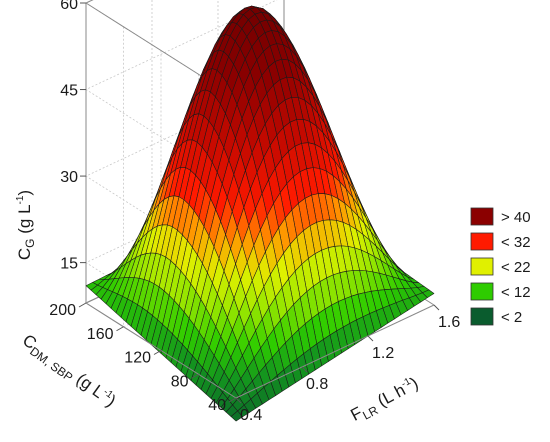  Describe the element at coordinates (26, 225) in the screenshot. I see `z-axis-label: CG (g L-1)` at that location.